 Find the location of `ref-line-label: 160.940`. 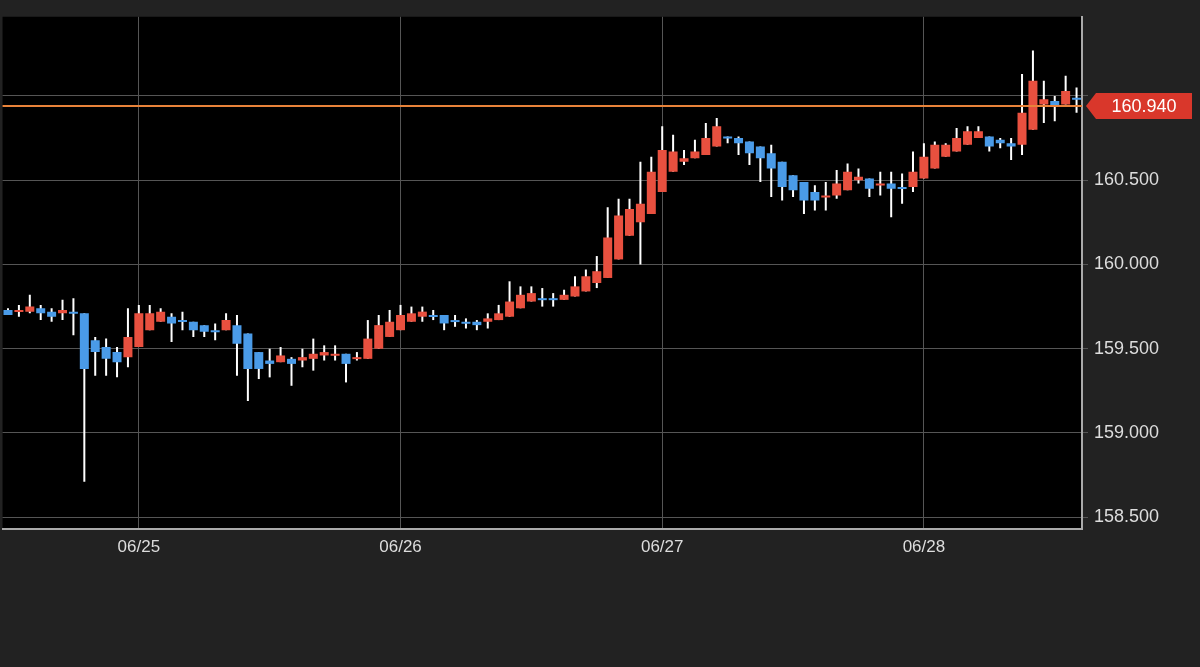

ref-line-label: 160.940 is located at coordinates (1144, 106).